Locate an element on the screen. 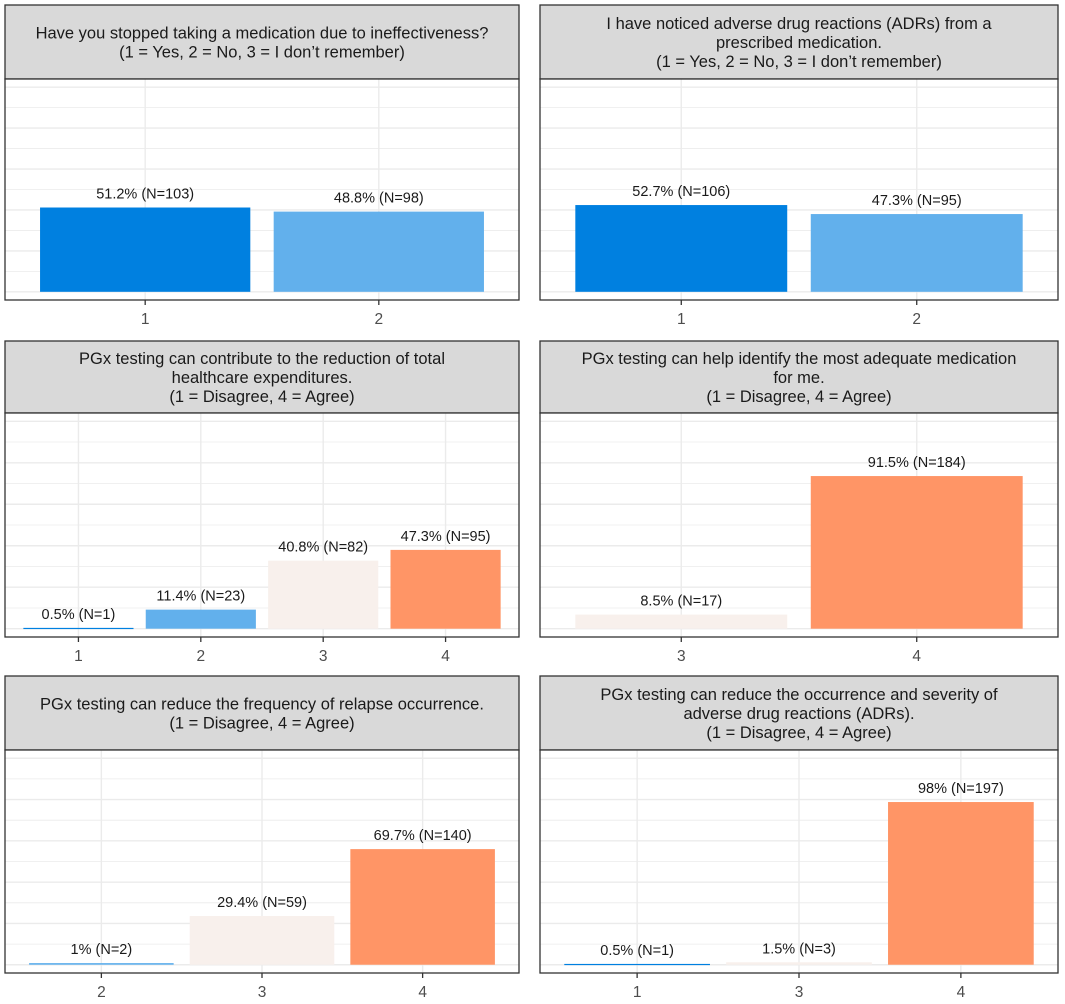 The height and width of the screenshot is (1004, 1065). data-label: 98% (N=197) is located at coordinates (961, 789).